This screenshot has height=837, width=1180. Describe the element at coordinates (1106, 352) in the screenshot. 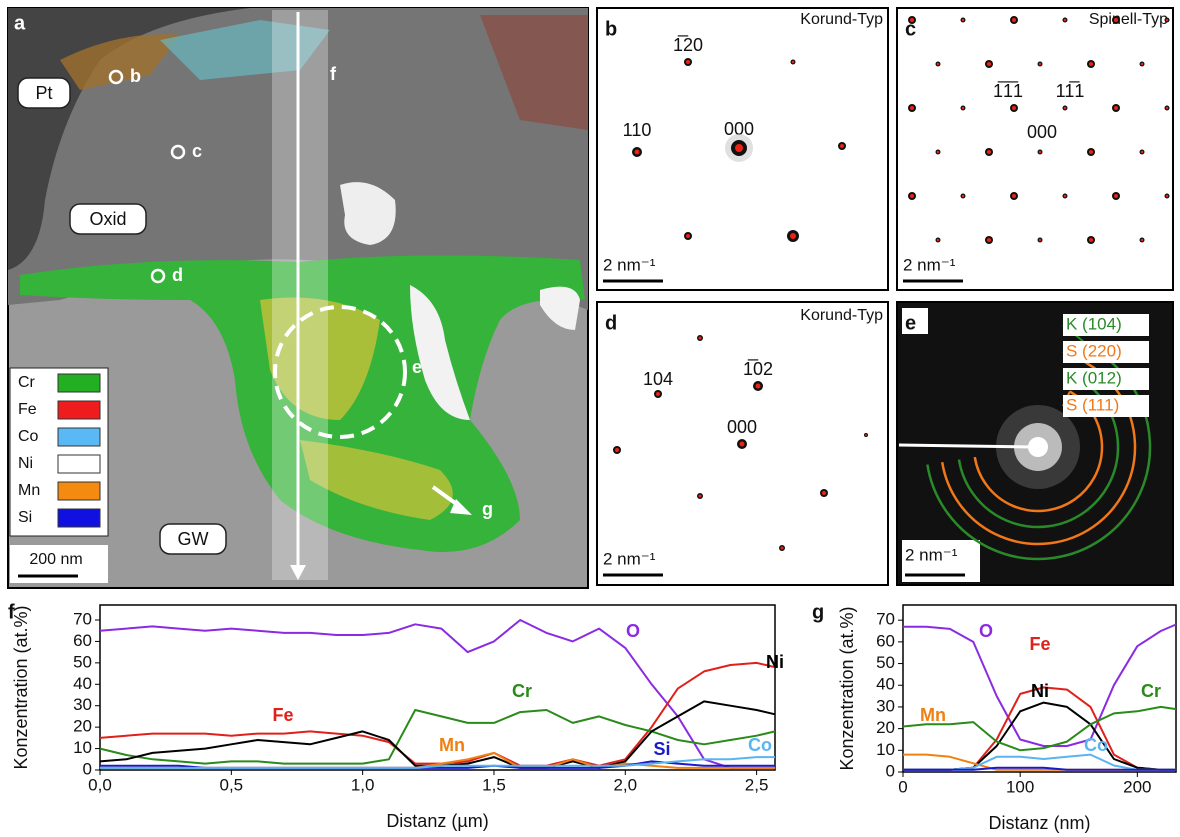

I see `ring-label-bg` at that location.